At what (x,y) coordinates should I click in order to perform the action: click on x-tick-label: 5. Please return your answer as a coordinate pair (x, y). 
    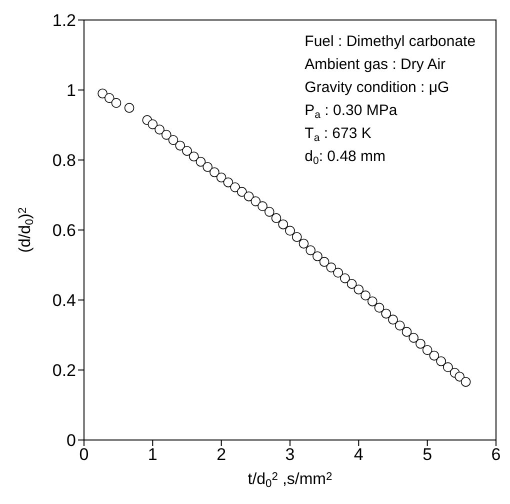
    Looking at the image, I should click on (427, 454).